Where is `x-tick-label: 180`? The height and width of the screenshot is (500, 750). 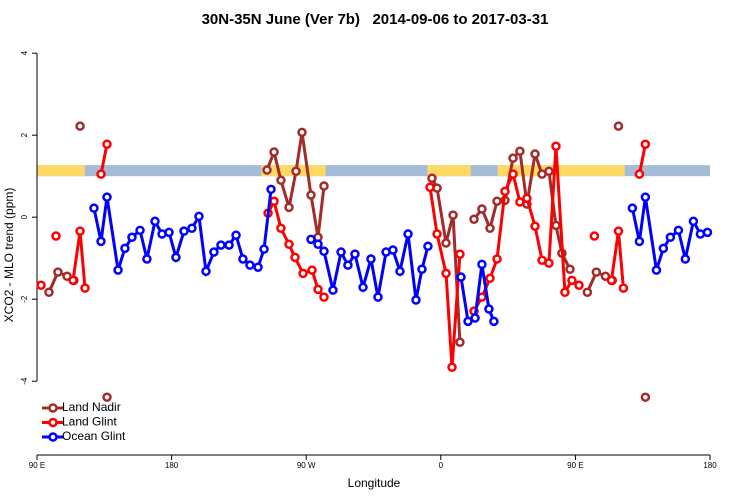 x-tick-label: 180 is located at coordinates (172, 465).